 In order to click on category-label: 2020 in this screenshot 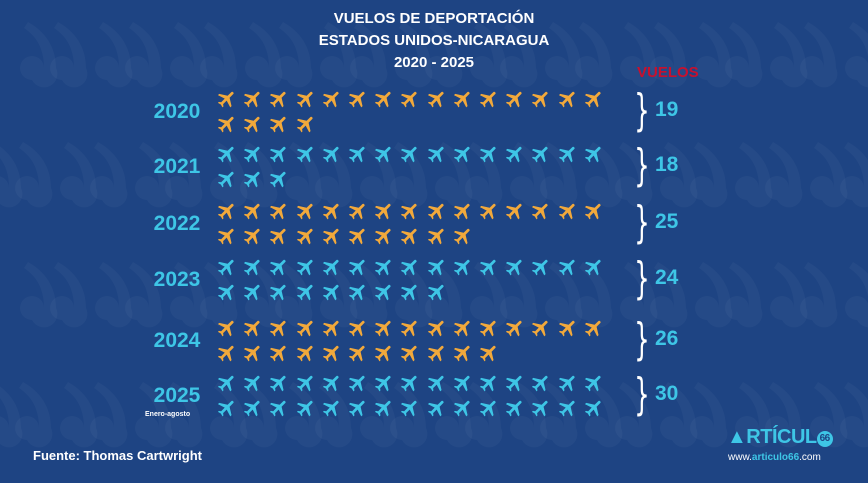, I will do `click(177, 111)`.